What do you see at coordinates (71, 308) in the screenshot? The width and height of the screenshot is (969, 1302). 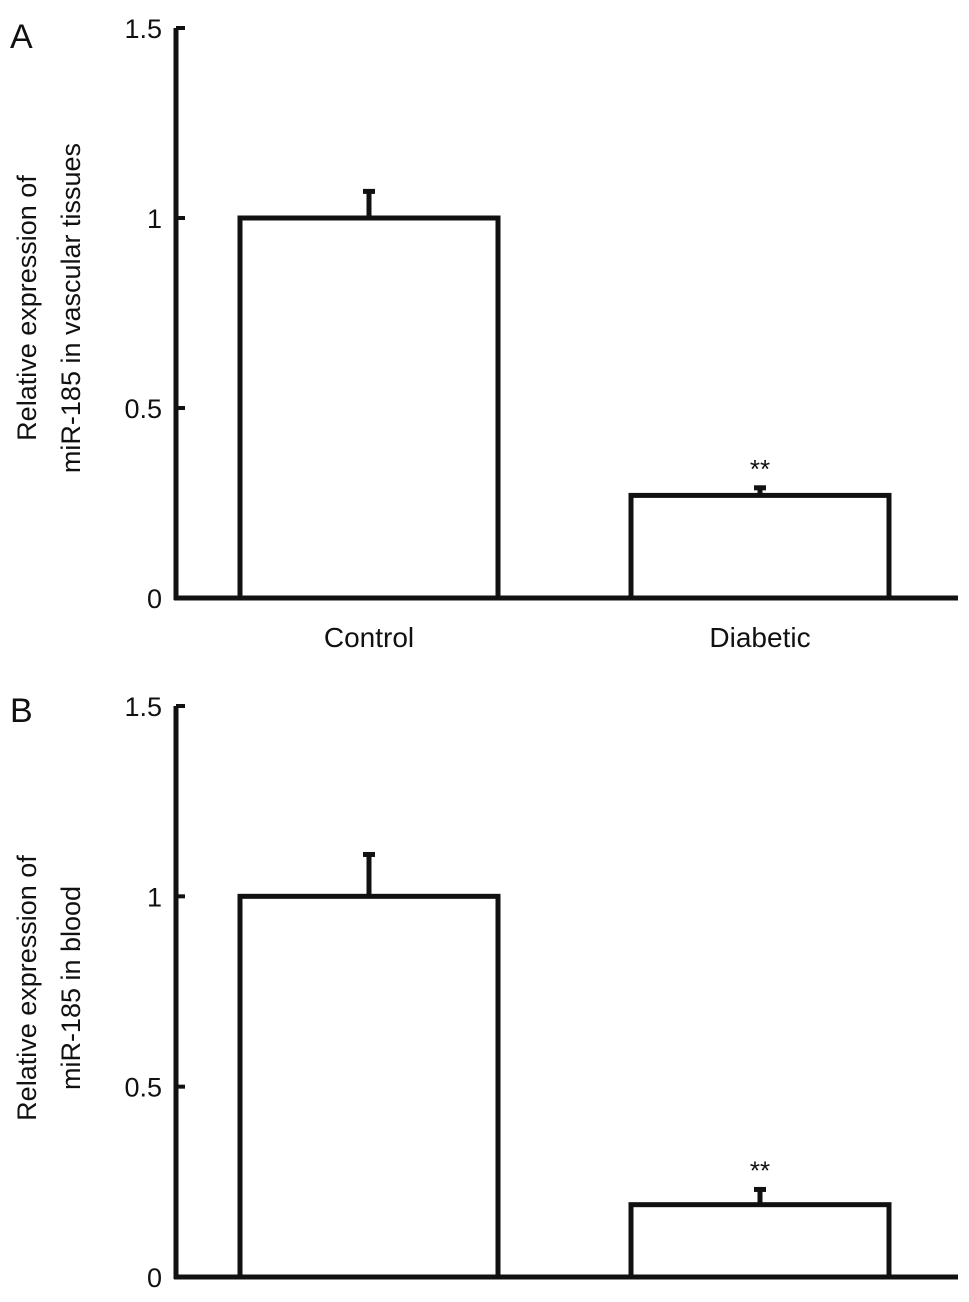 I see `y-axis-label-line: miR-185 in vascular tissues` at bounding box center [71, 308].